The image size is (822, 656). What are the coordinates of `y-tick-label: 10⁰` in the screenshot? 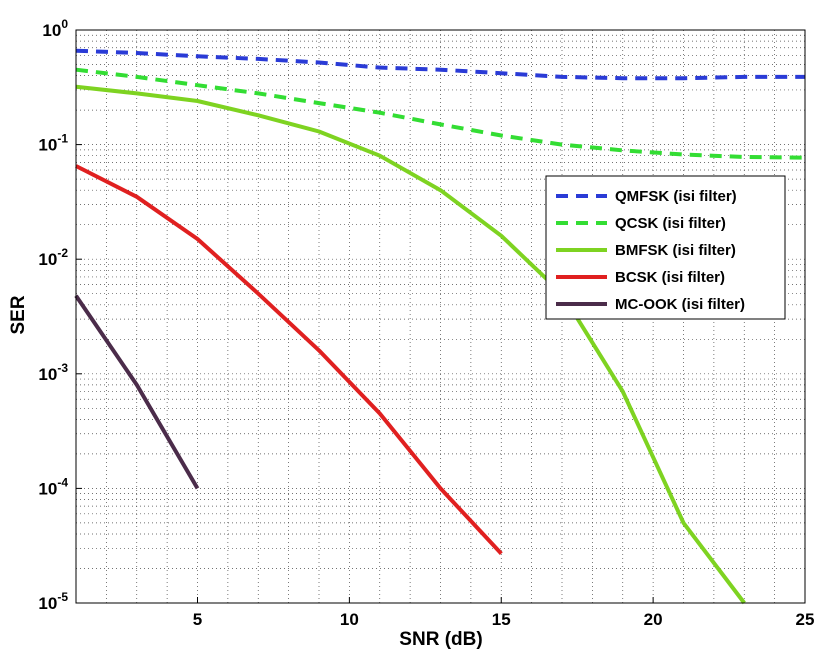 It's located at (55, 28).